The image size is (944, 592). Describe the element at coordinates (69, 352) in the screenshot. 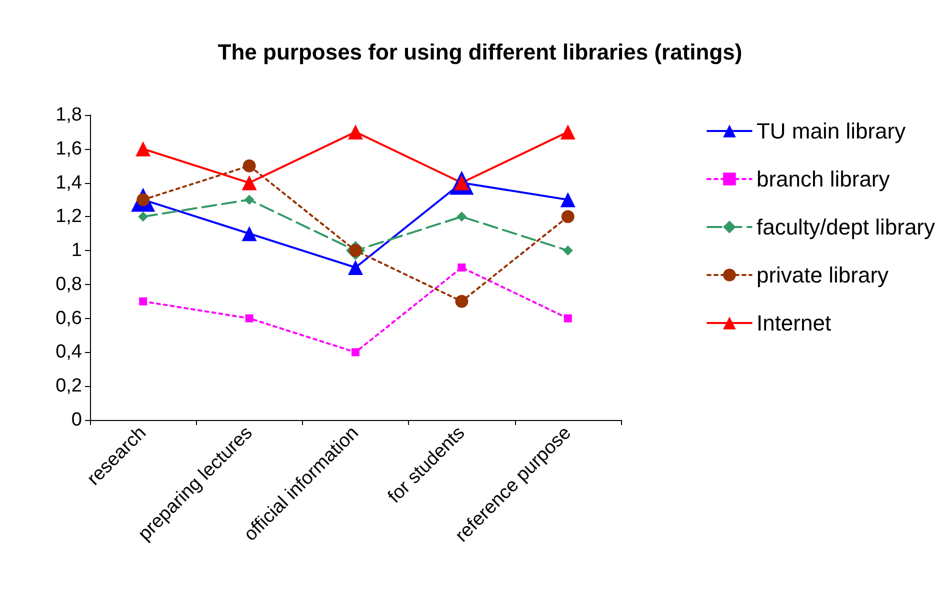

I see `y-tick-label: 0,4` at that location.